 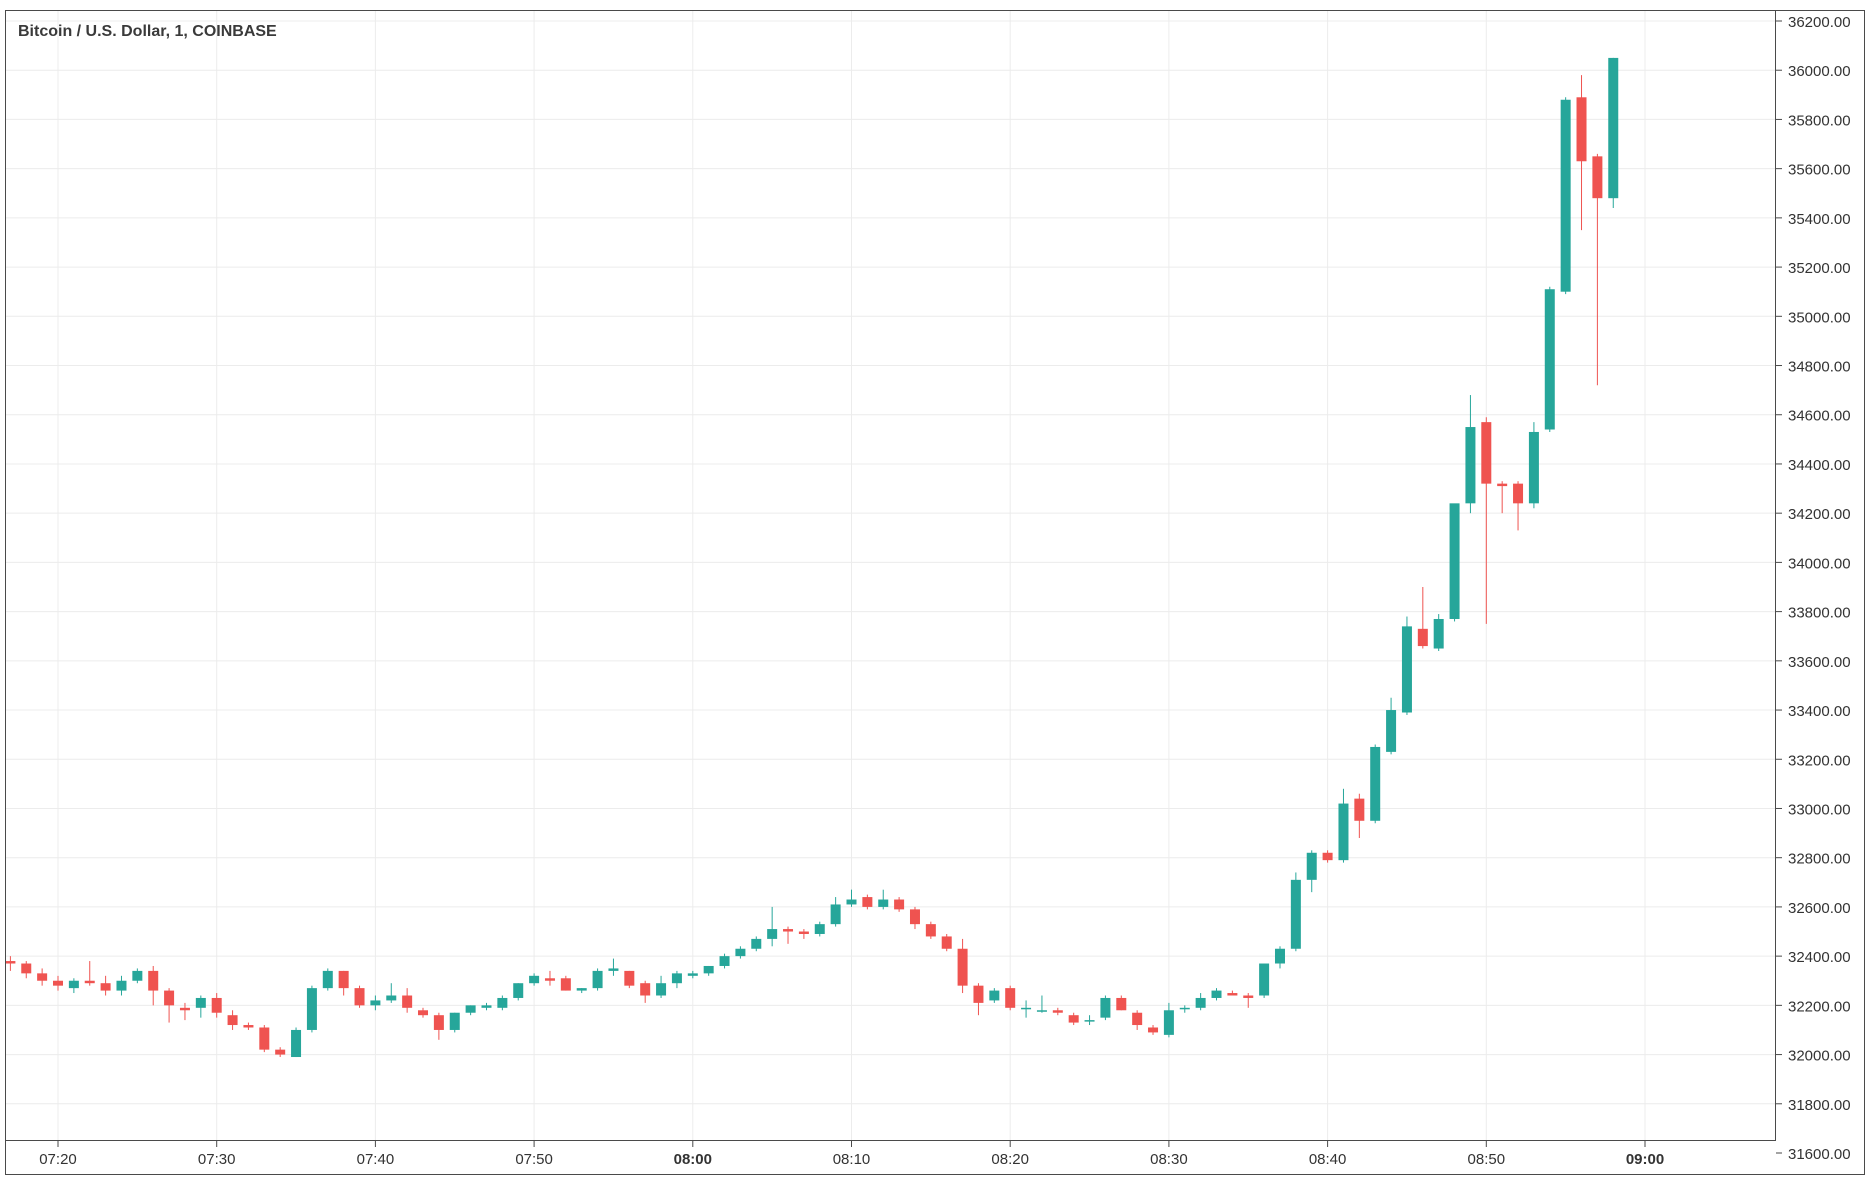 I want to click on x-tick-label: 08:30, so click(x=1169, y=1159).